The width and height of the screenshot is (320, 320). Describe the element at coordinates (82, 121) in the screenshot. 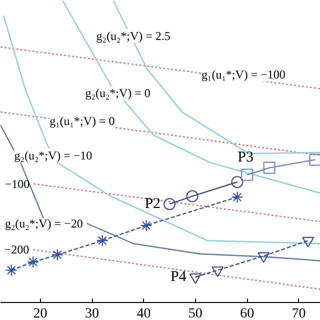

I see `annotation: g₁(u₁*;V) = 0` at that location.